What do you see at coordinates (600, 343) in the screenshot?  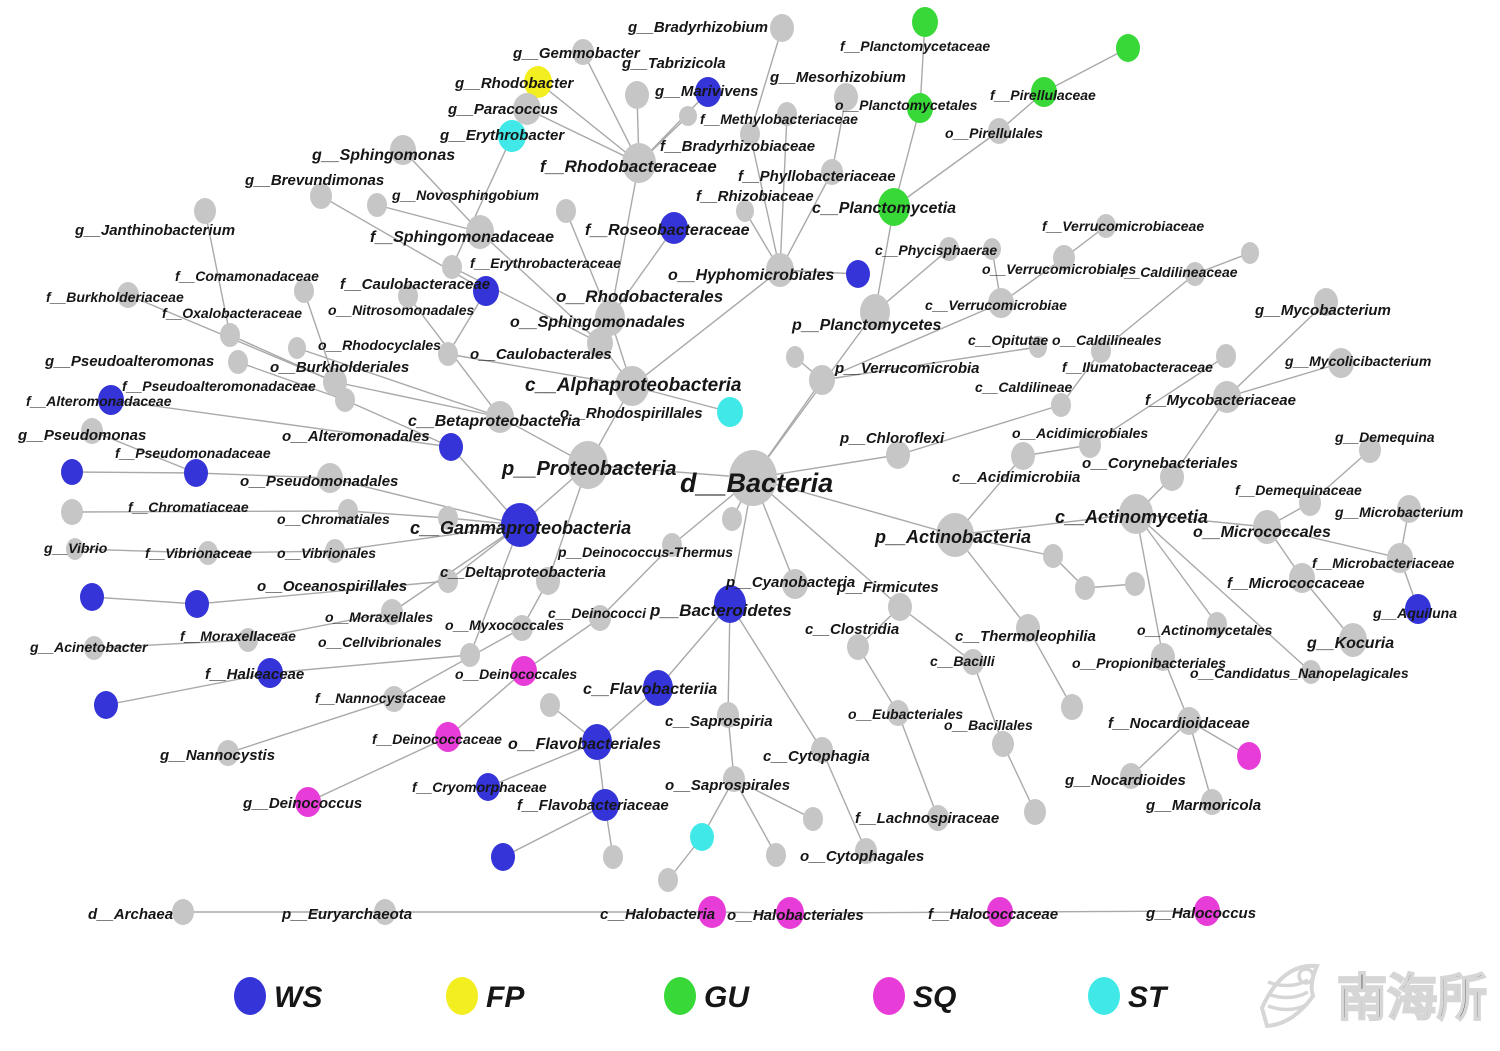 I see `node-o__Sphingomonadales` at bounding box center [600, 343].